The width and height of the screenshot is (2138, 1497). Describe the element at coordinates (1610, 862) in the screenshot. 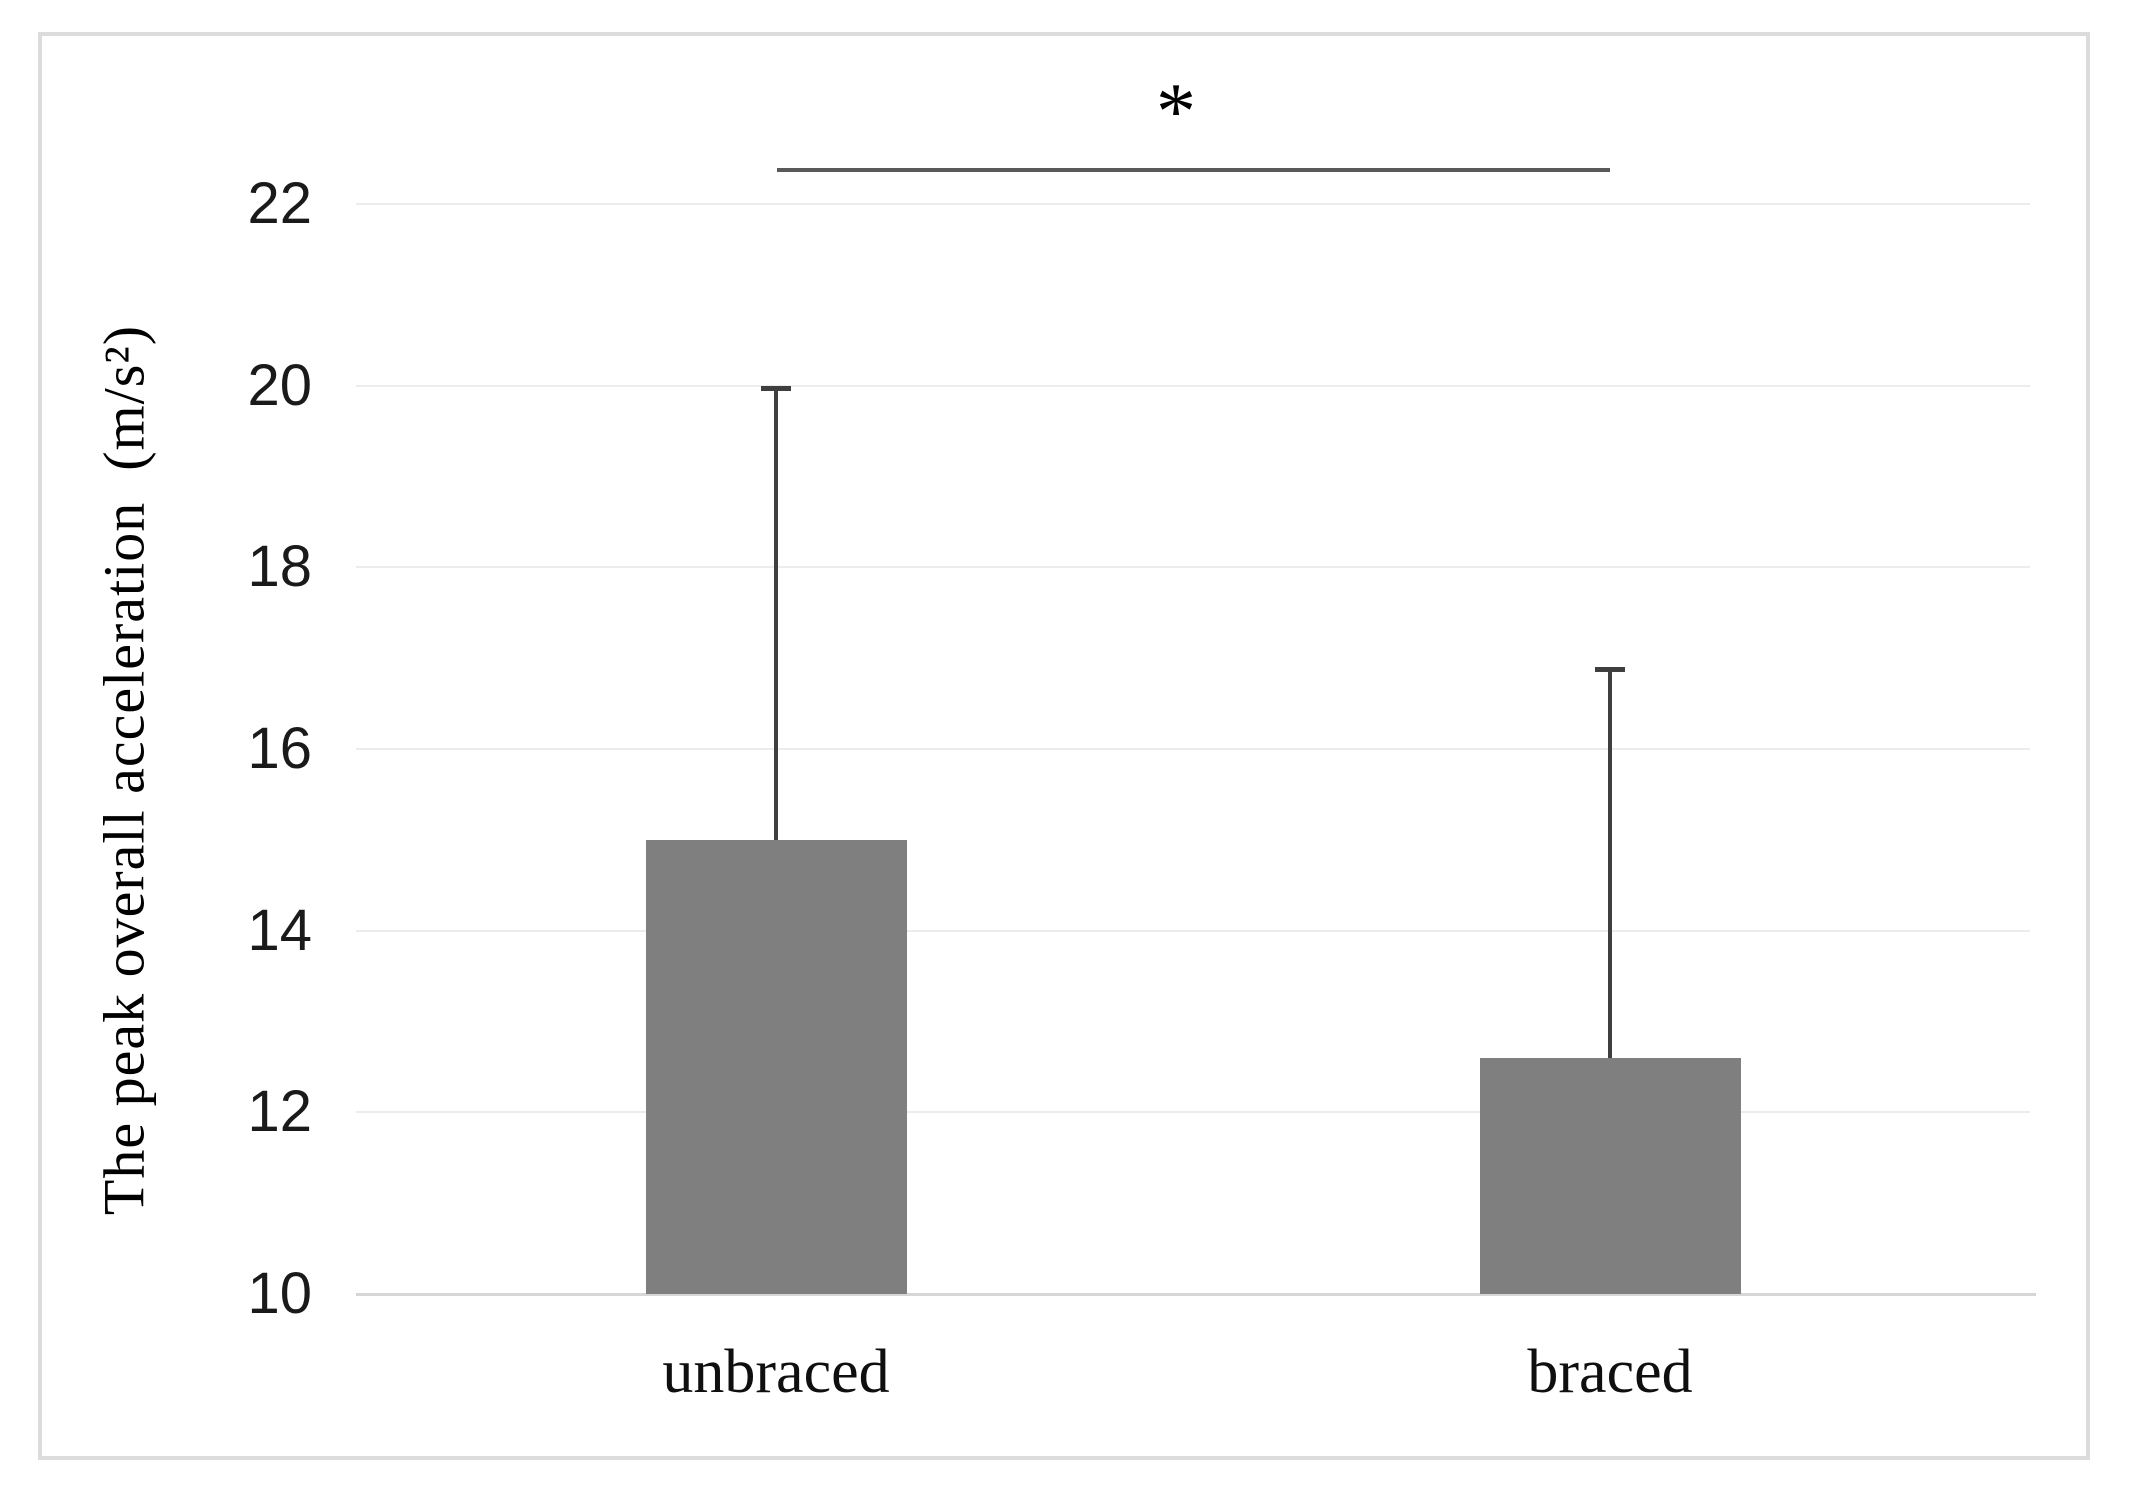

I see `error-bar-stem-braced` at that location.